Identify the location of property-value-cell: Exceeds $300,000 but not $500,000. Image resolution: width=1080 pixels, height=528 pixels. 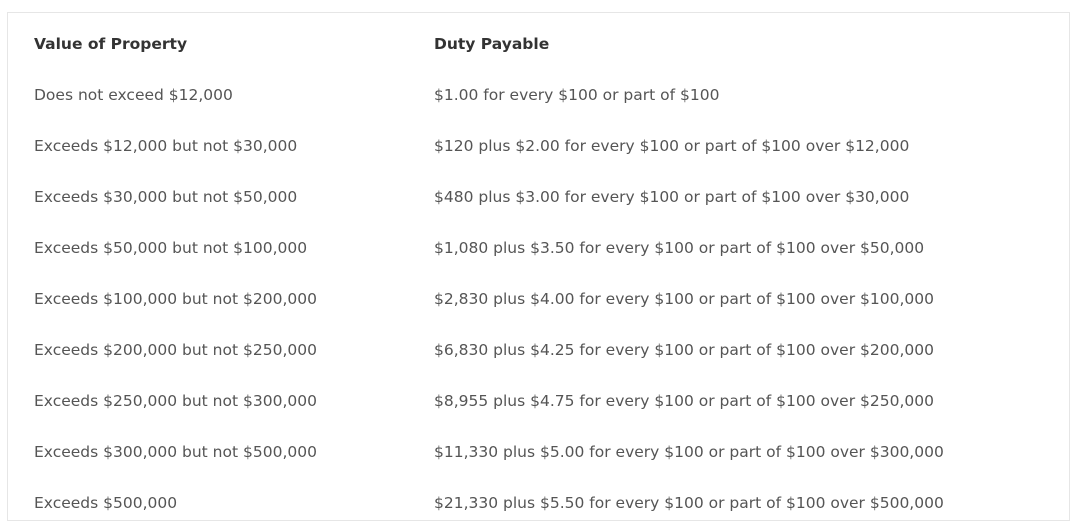
(175, 451).